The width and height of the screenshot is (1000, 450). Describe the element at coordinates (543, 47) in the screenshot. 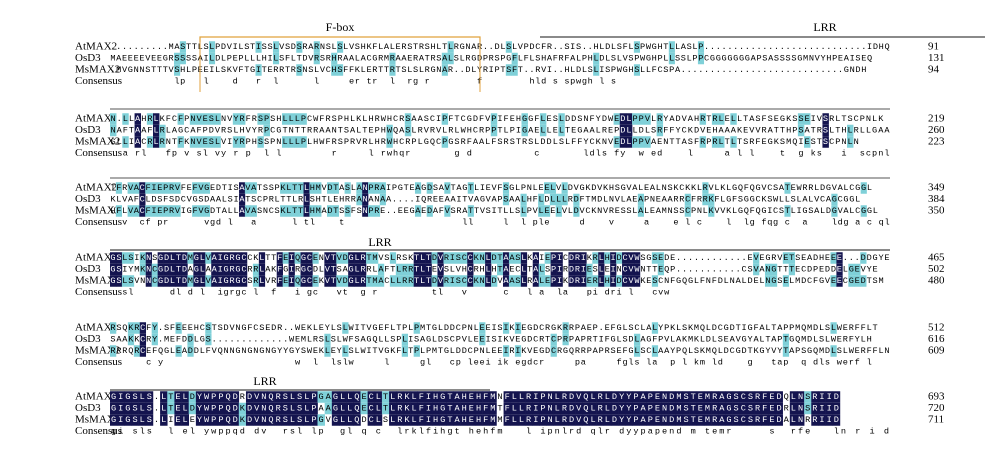

I see `residue: F` at that location.